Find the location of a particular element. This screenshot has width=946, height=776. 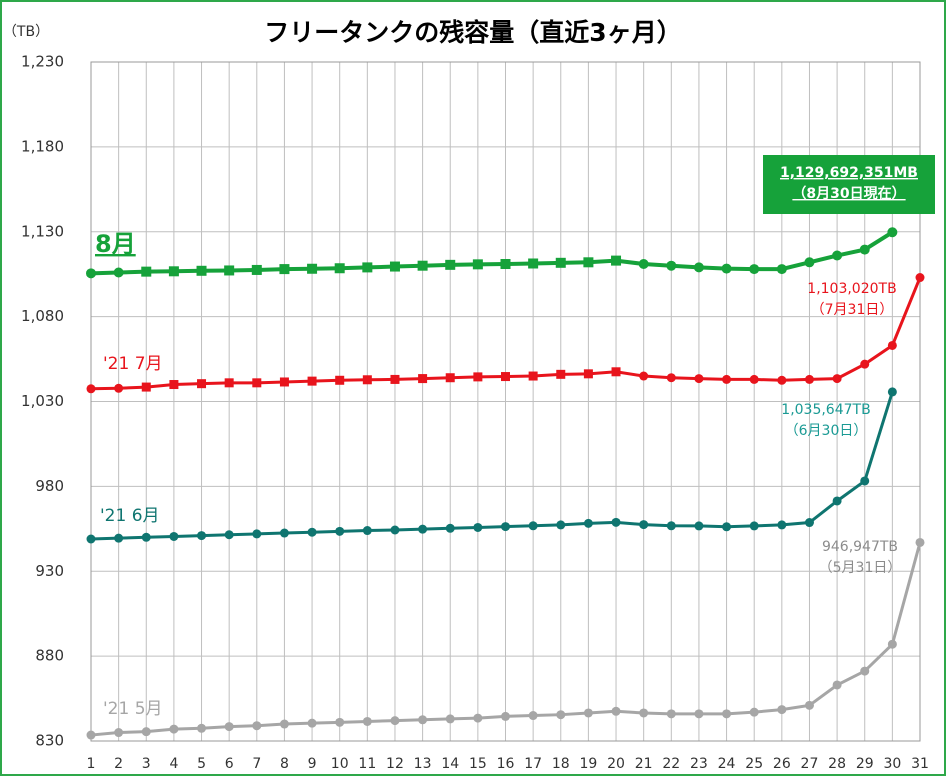

x-tick-label: 12 is located at coordinates (395, 764).